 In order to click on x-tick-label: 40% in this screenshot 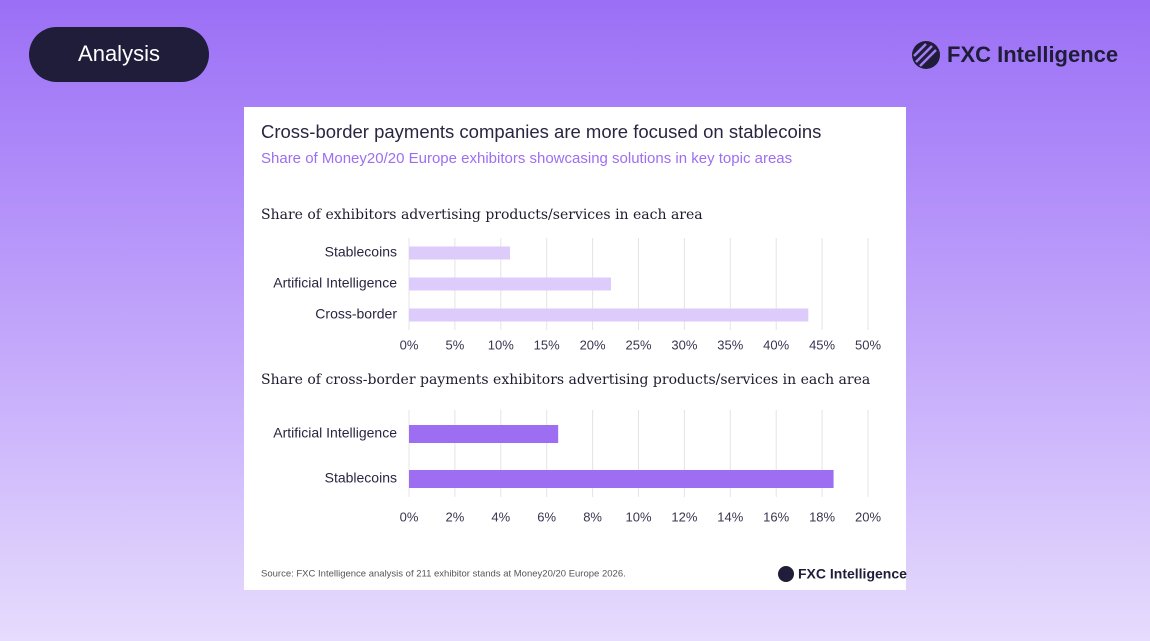, I will do `click(776, 344)`.